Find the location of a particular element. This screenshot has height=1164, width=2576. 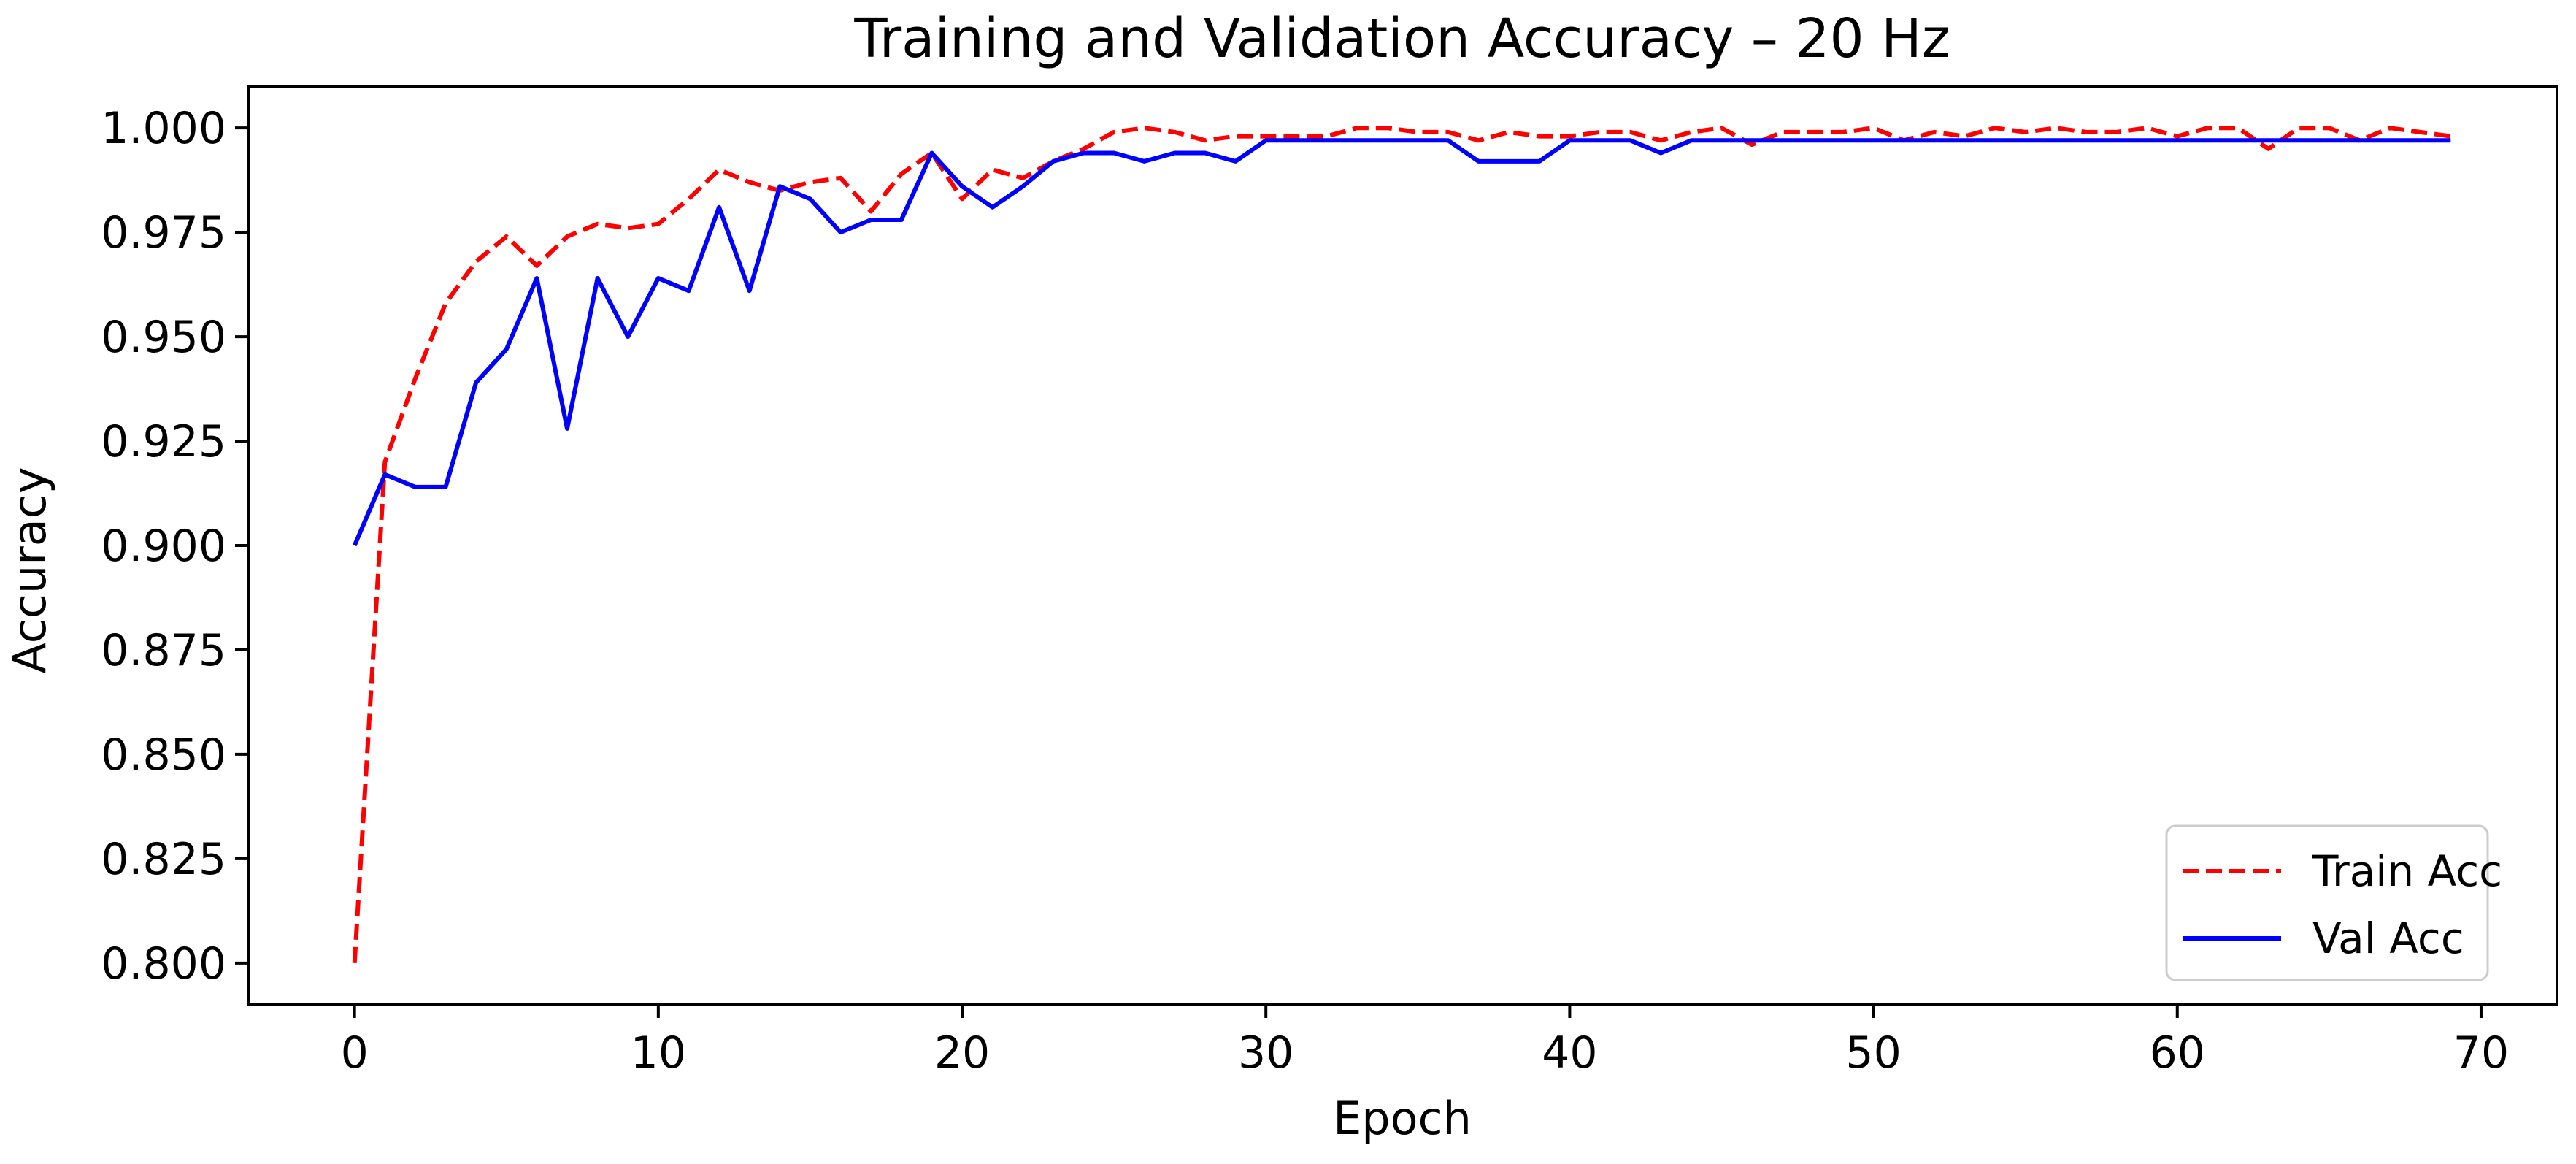

y-tick-label: 0.975 is located at coordinates (163, 233).